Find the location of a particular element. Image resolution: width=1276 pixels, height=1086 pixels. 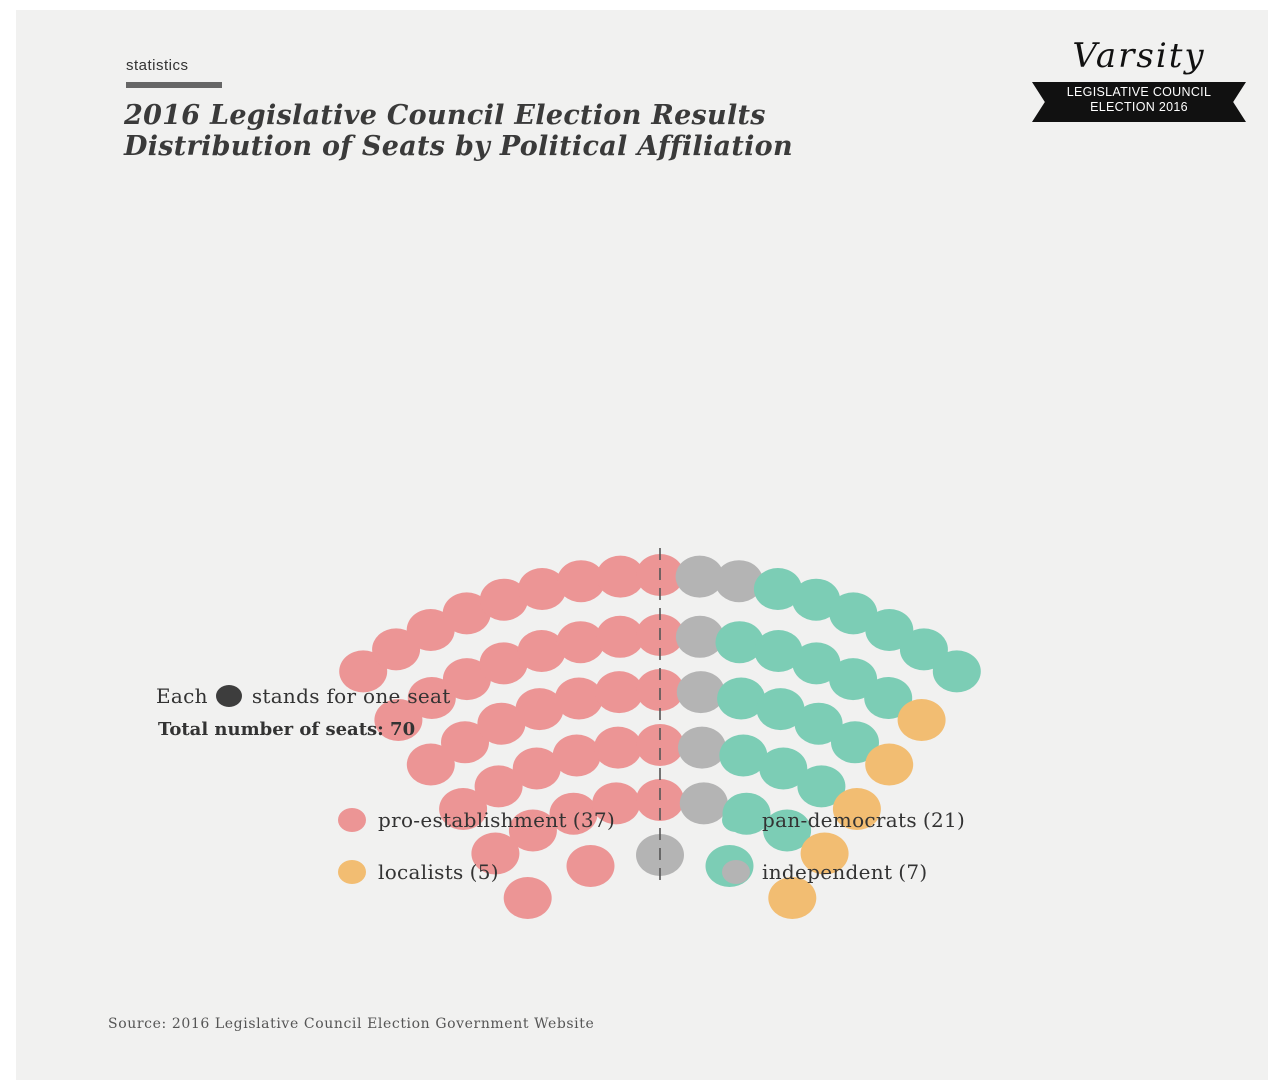

legend-swatch-pro-establishment is located at coordinates (352, 820).